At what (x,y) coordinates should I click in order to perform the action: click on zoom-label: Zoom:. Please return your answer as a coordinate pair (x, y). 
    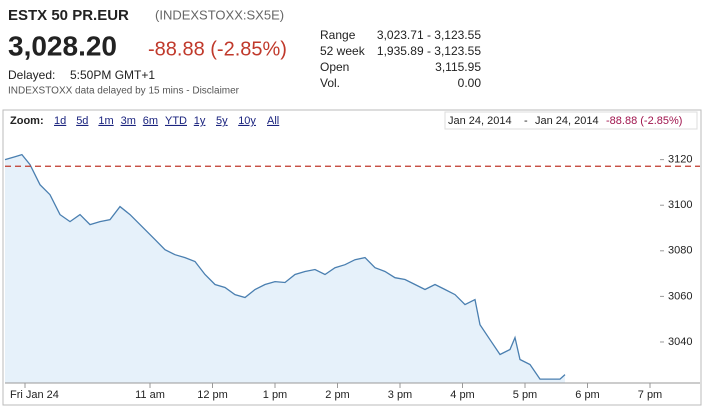
    Looking at the image, I should click on (27, 121).